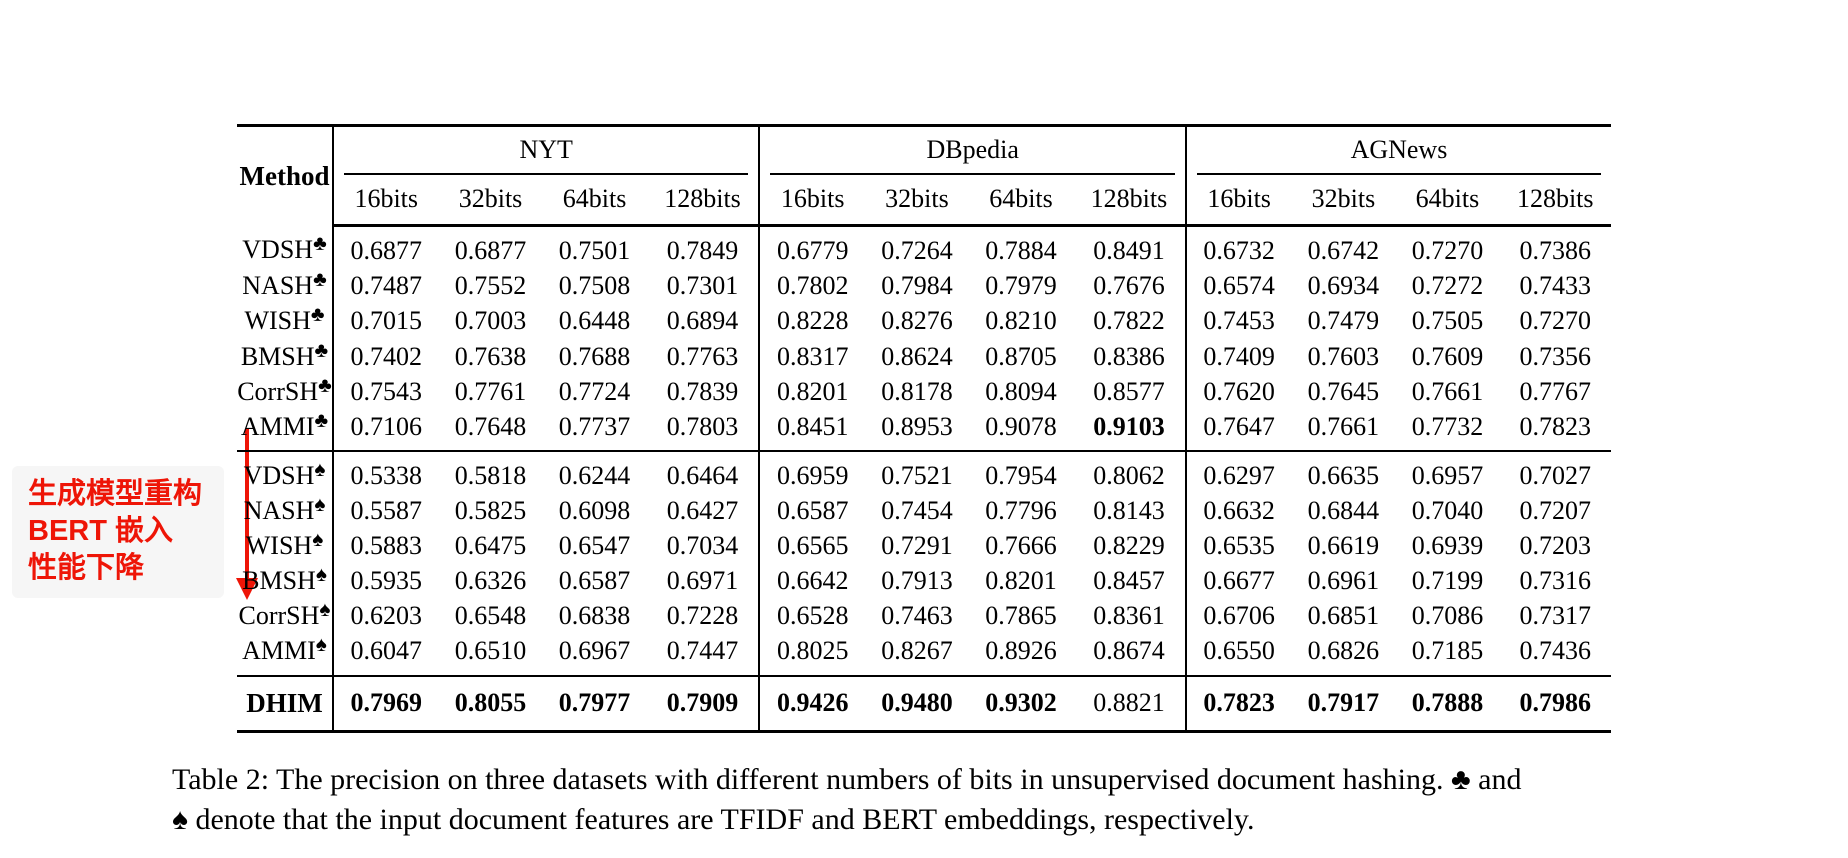  I want to click on value-cell: 0.7977, so click(594, 703).